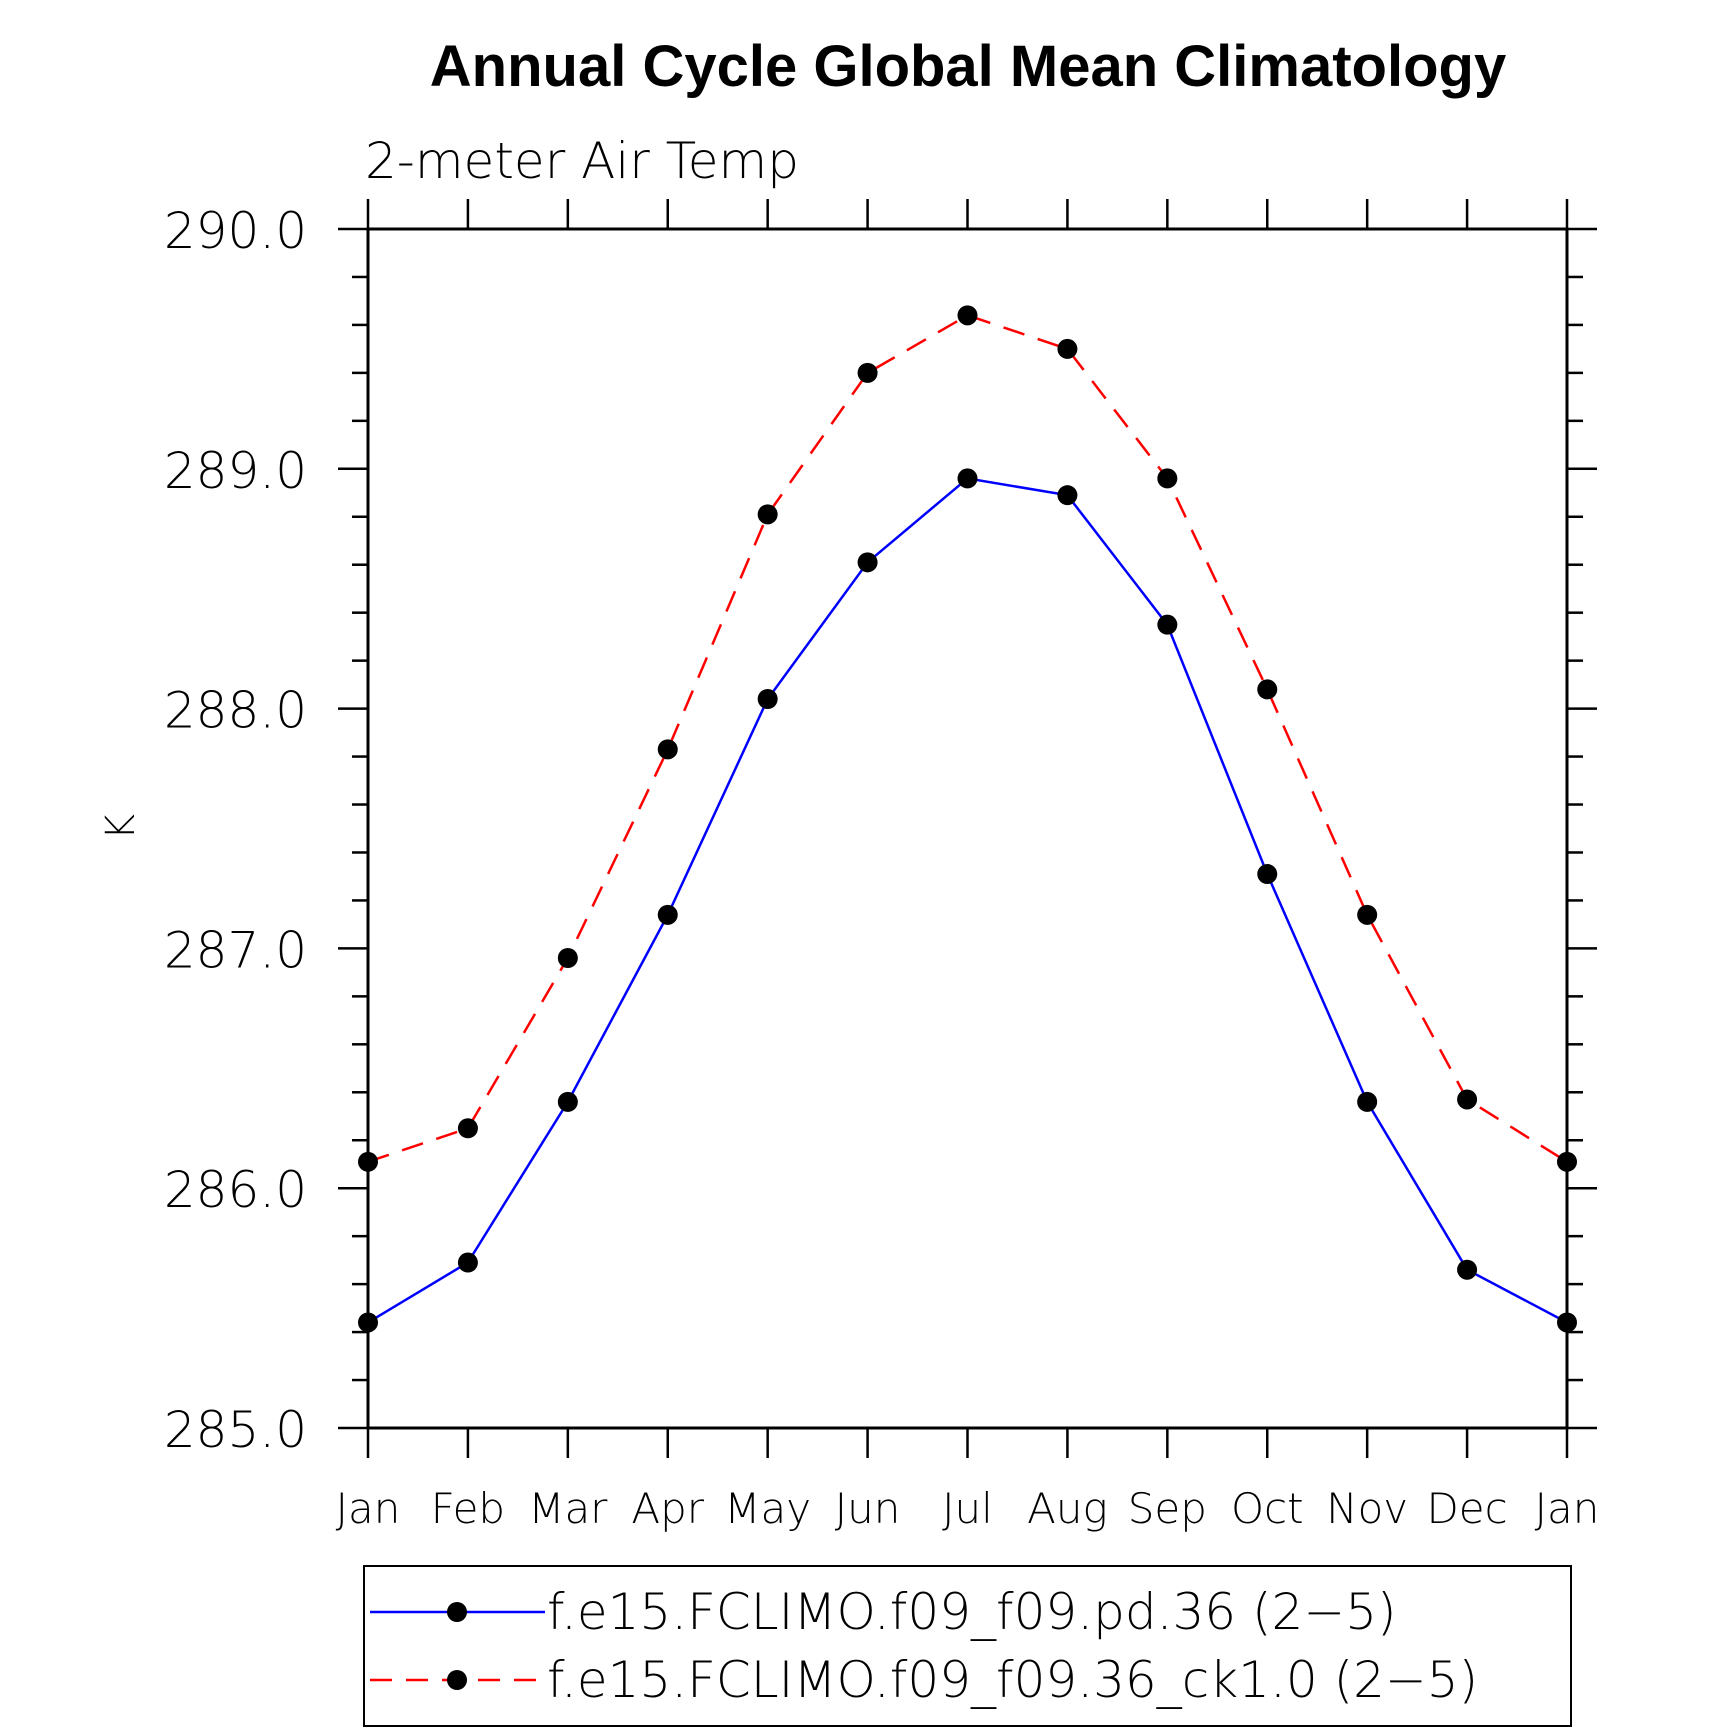  Describe the element at coordinates (767, 1508) in the screenshot. I see `x-tick-label: May` at that location.